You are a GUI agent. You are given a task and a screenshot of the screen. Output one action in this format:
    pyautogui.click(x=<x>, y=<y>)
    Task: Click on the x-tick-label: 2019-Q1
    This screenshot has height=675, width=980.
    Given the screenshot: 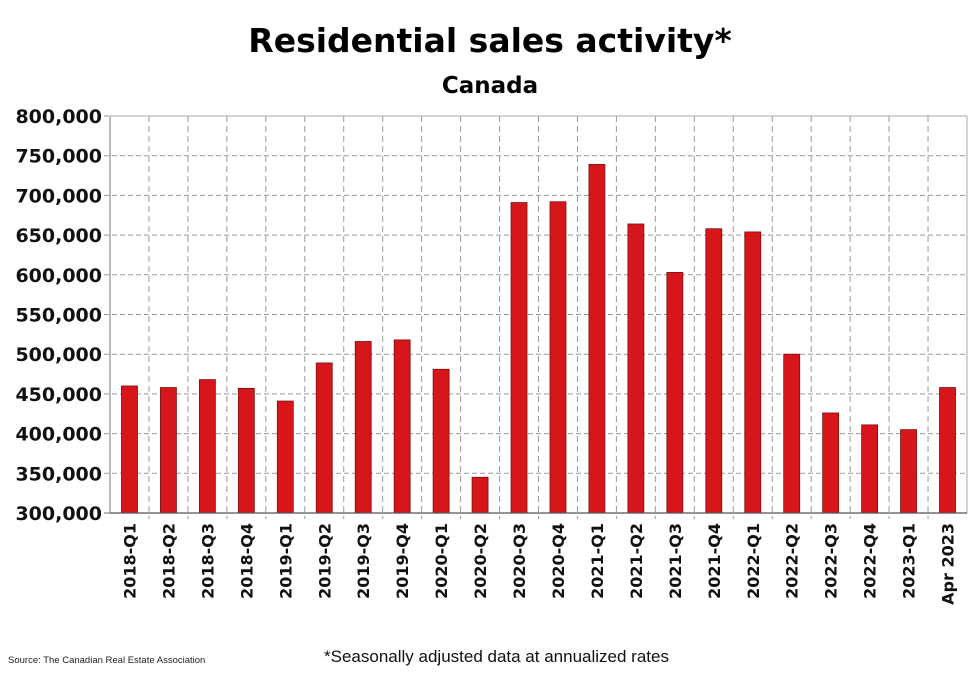 What is the action you would take?
    pyautogui.click(x=285, y=561)
    